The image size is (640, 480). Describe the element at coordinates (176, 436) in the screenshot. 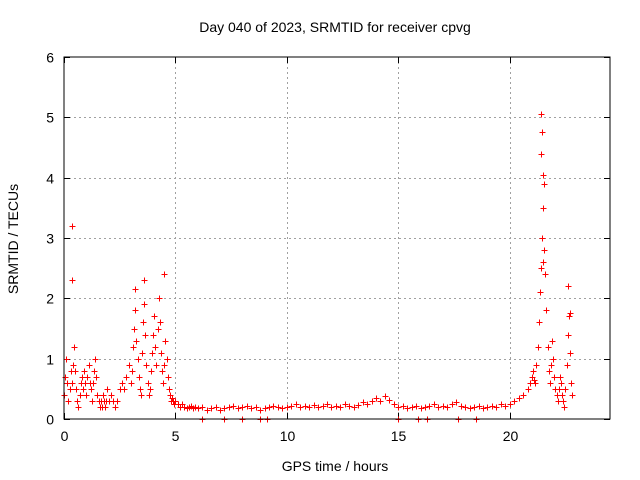

I see `x-tick-label: 5` at that location.